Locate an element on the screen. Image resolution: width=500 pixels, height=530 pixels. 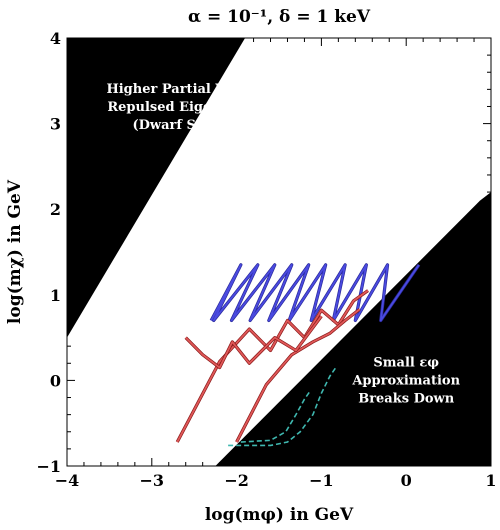
region-label-line: Repulsed Eigenstates is located at coordinates (185, 107).